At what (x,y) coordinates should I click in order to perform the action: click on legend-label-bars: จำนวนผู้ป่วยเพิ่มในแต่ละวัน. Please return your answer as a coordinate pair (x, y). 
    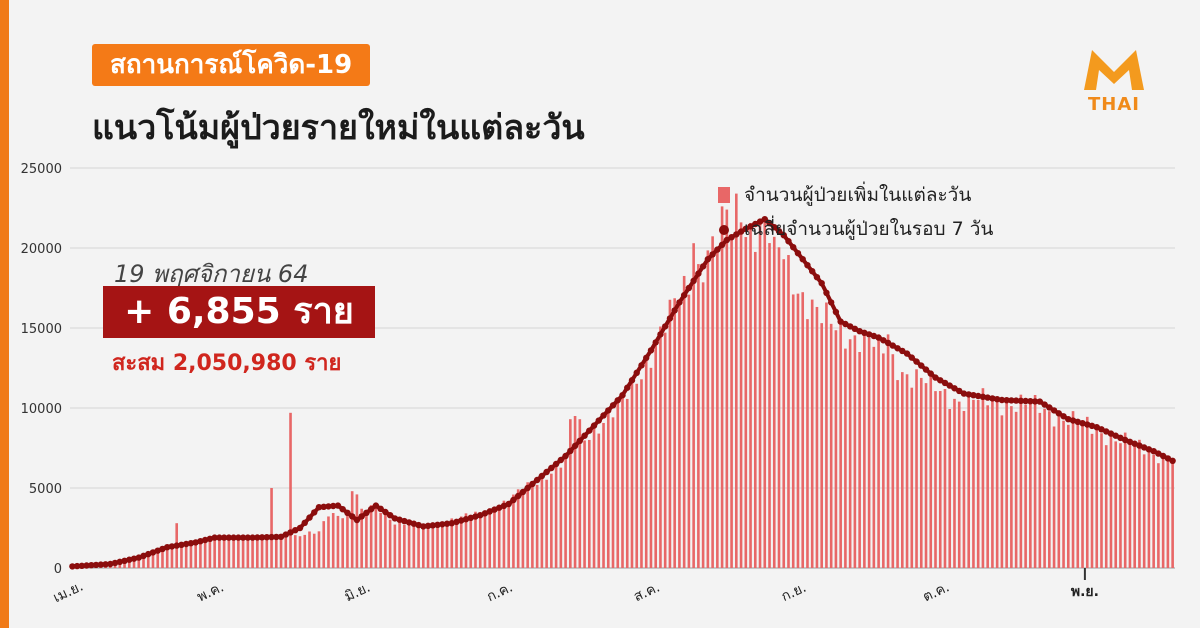
    Looking at the image, I should click on (858, 195).